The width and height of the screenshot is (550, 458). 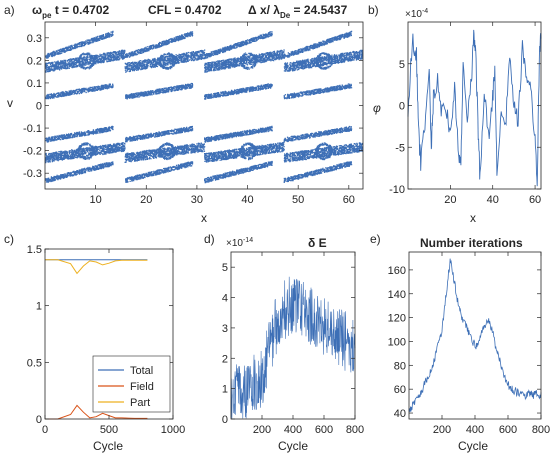 I want to click on panel-d-xlabel: Cycle, so click(x=293, y=446).